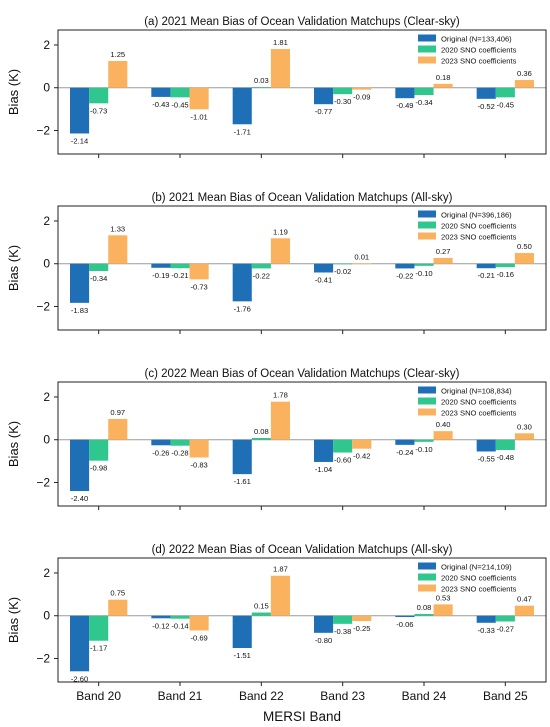 The height and width of the screenshot is (727, 550). What do you see at coordinates (117, 412) in the screenshot?
I see `panel-c-label-sno2023-band-20: 0.97` at bounding box center [117, 412].